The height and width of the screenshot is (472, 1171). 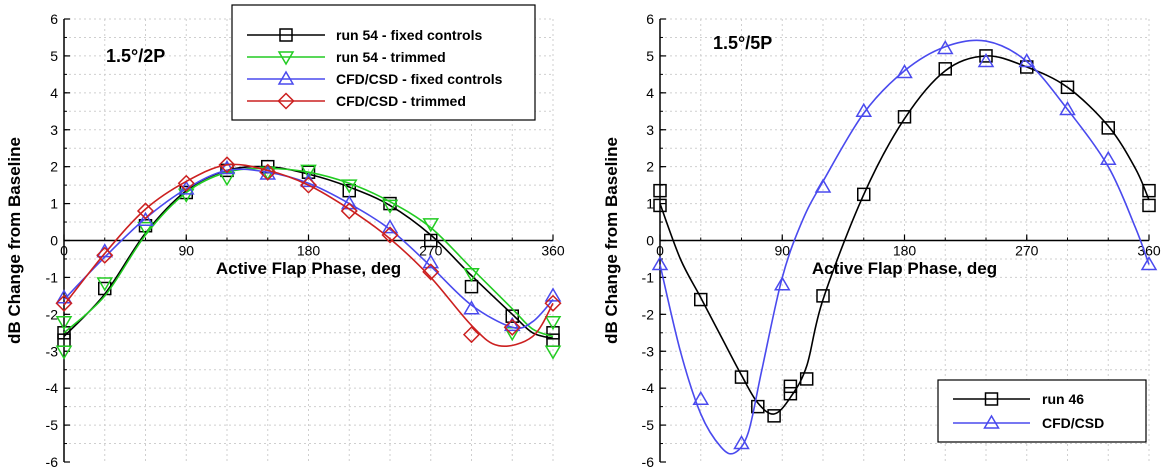 I want to click on chart2-y-tick-label: -3, so click(x=648, y=351).